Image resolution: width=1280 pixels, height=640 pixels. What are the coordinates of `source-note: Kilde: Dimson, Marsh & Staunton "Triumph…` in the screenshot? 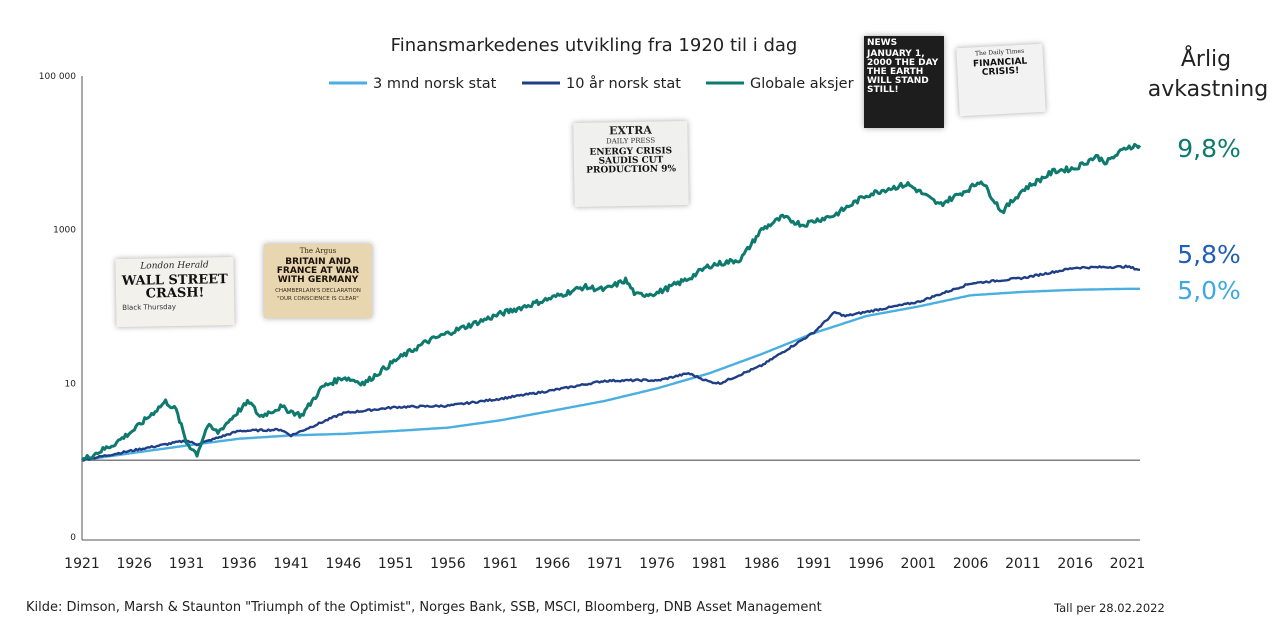 It's located at (424, 607).